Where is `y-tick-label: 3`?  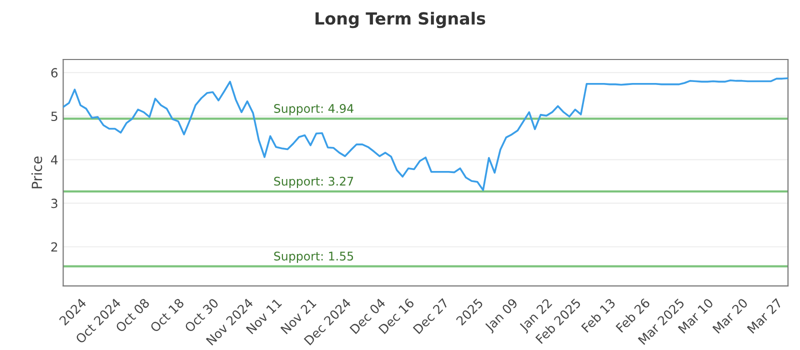
y-tick-label: 3 is located at coordinates (54, 203).